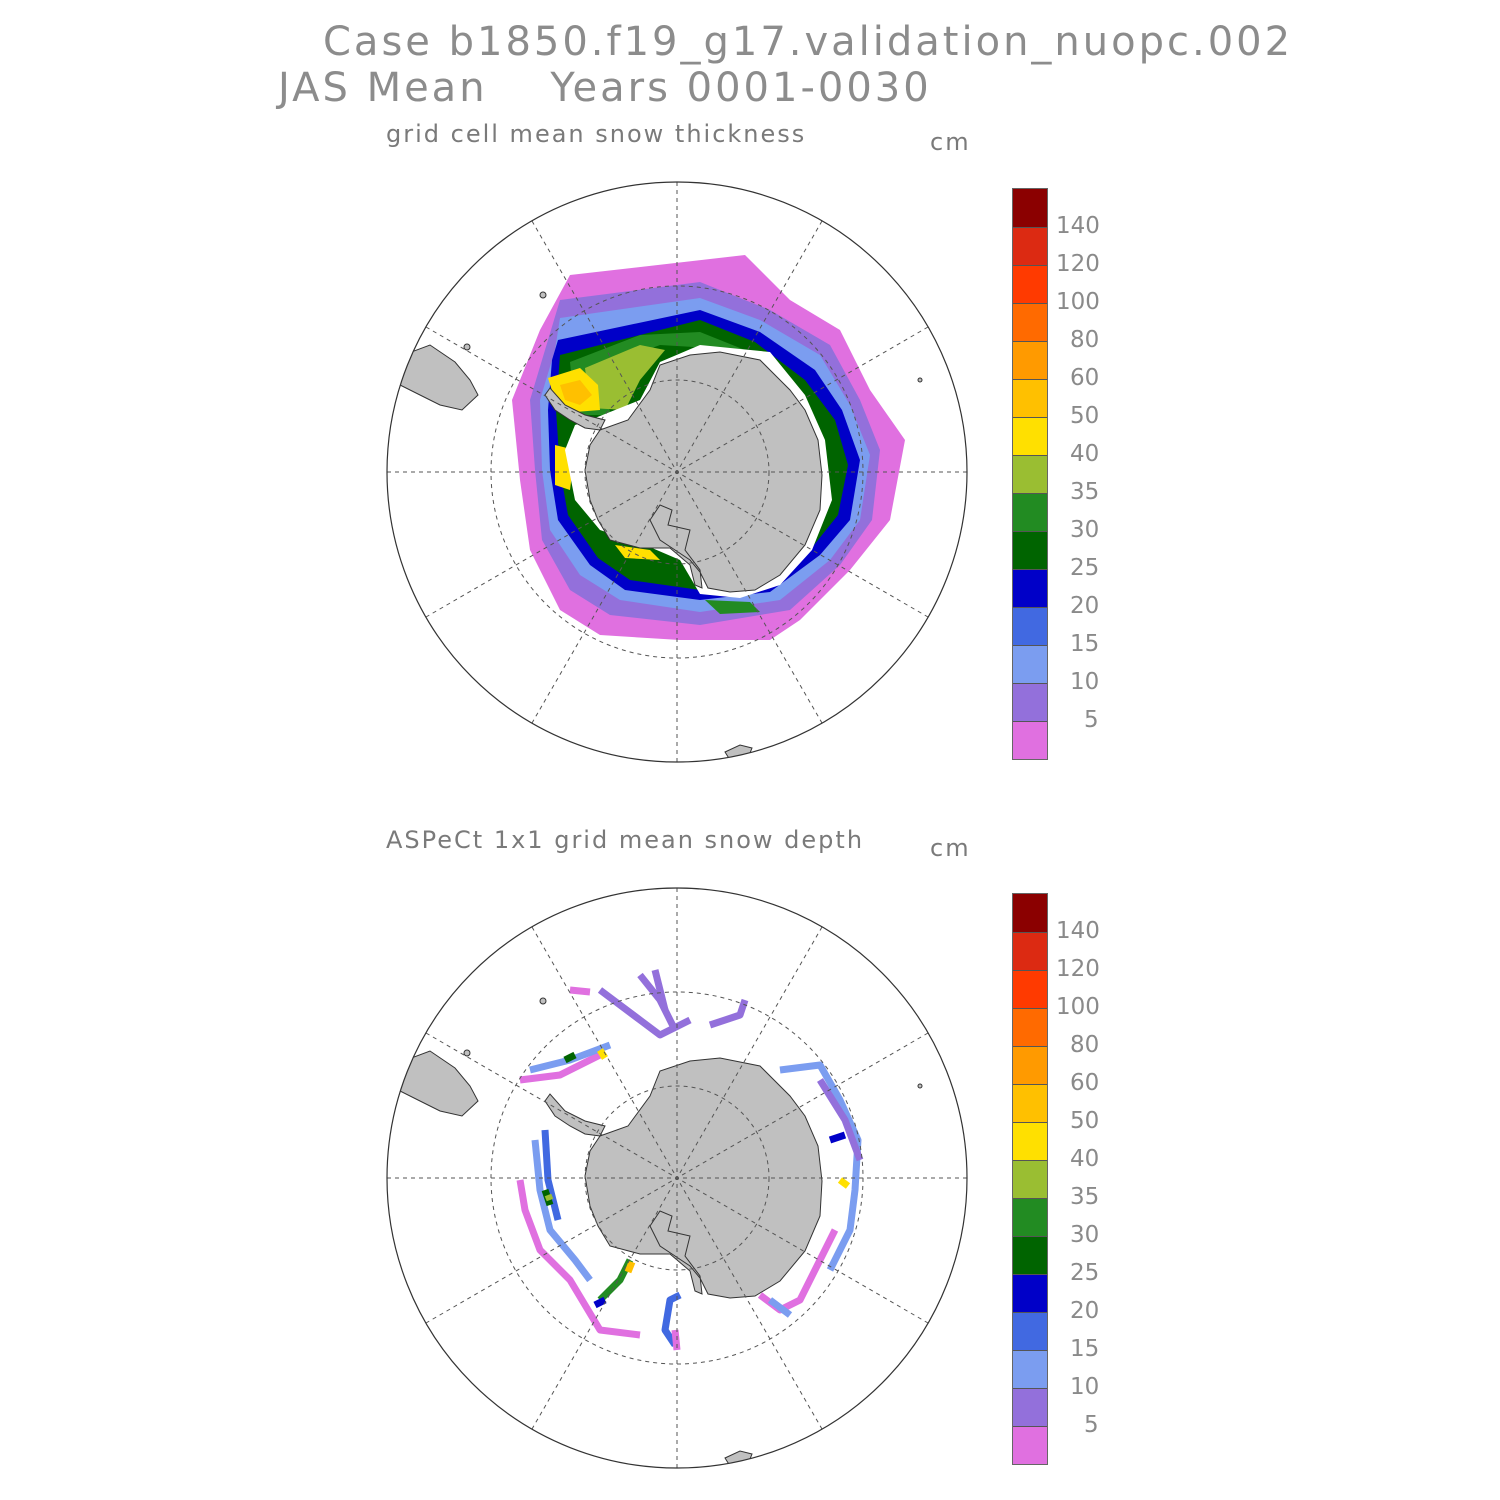 This screenshot has width=1500, height=1500. Describe the element at coordinates (596, 134) in the screenshot. I see `top-panel-title: grid cell mean snow thickness` at that location.